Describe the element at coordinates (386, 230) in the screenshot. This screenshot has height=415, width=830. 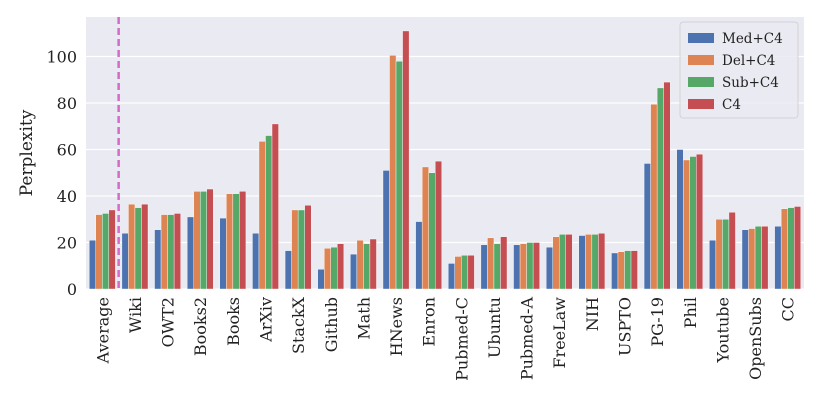
I see `bar-med-c4-hnews` at that location.